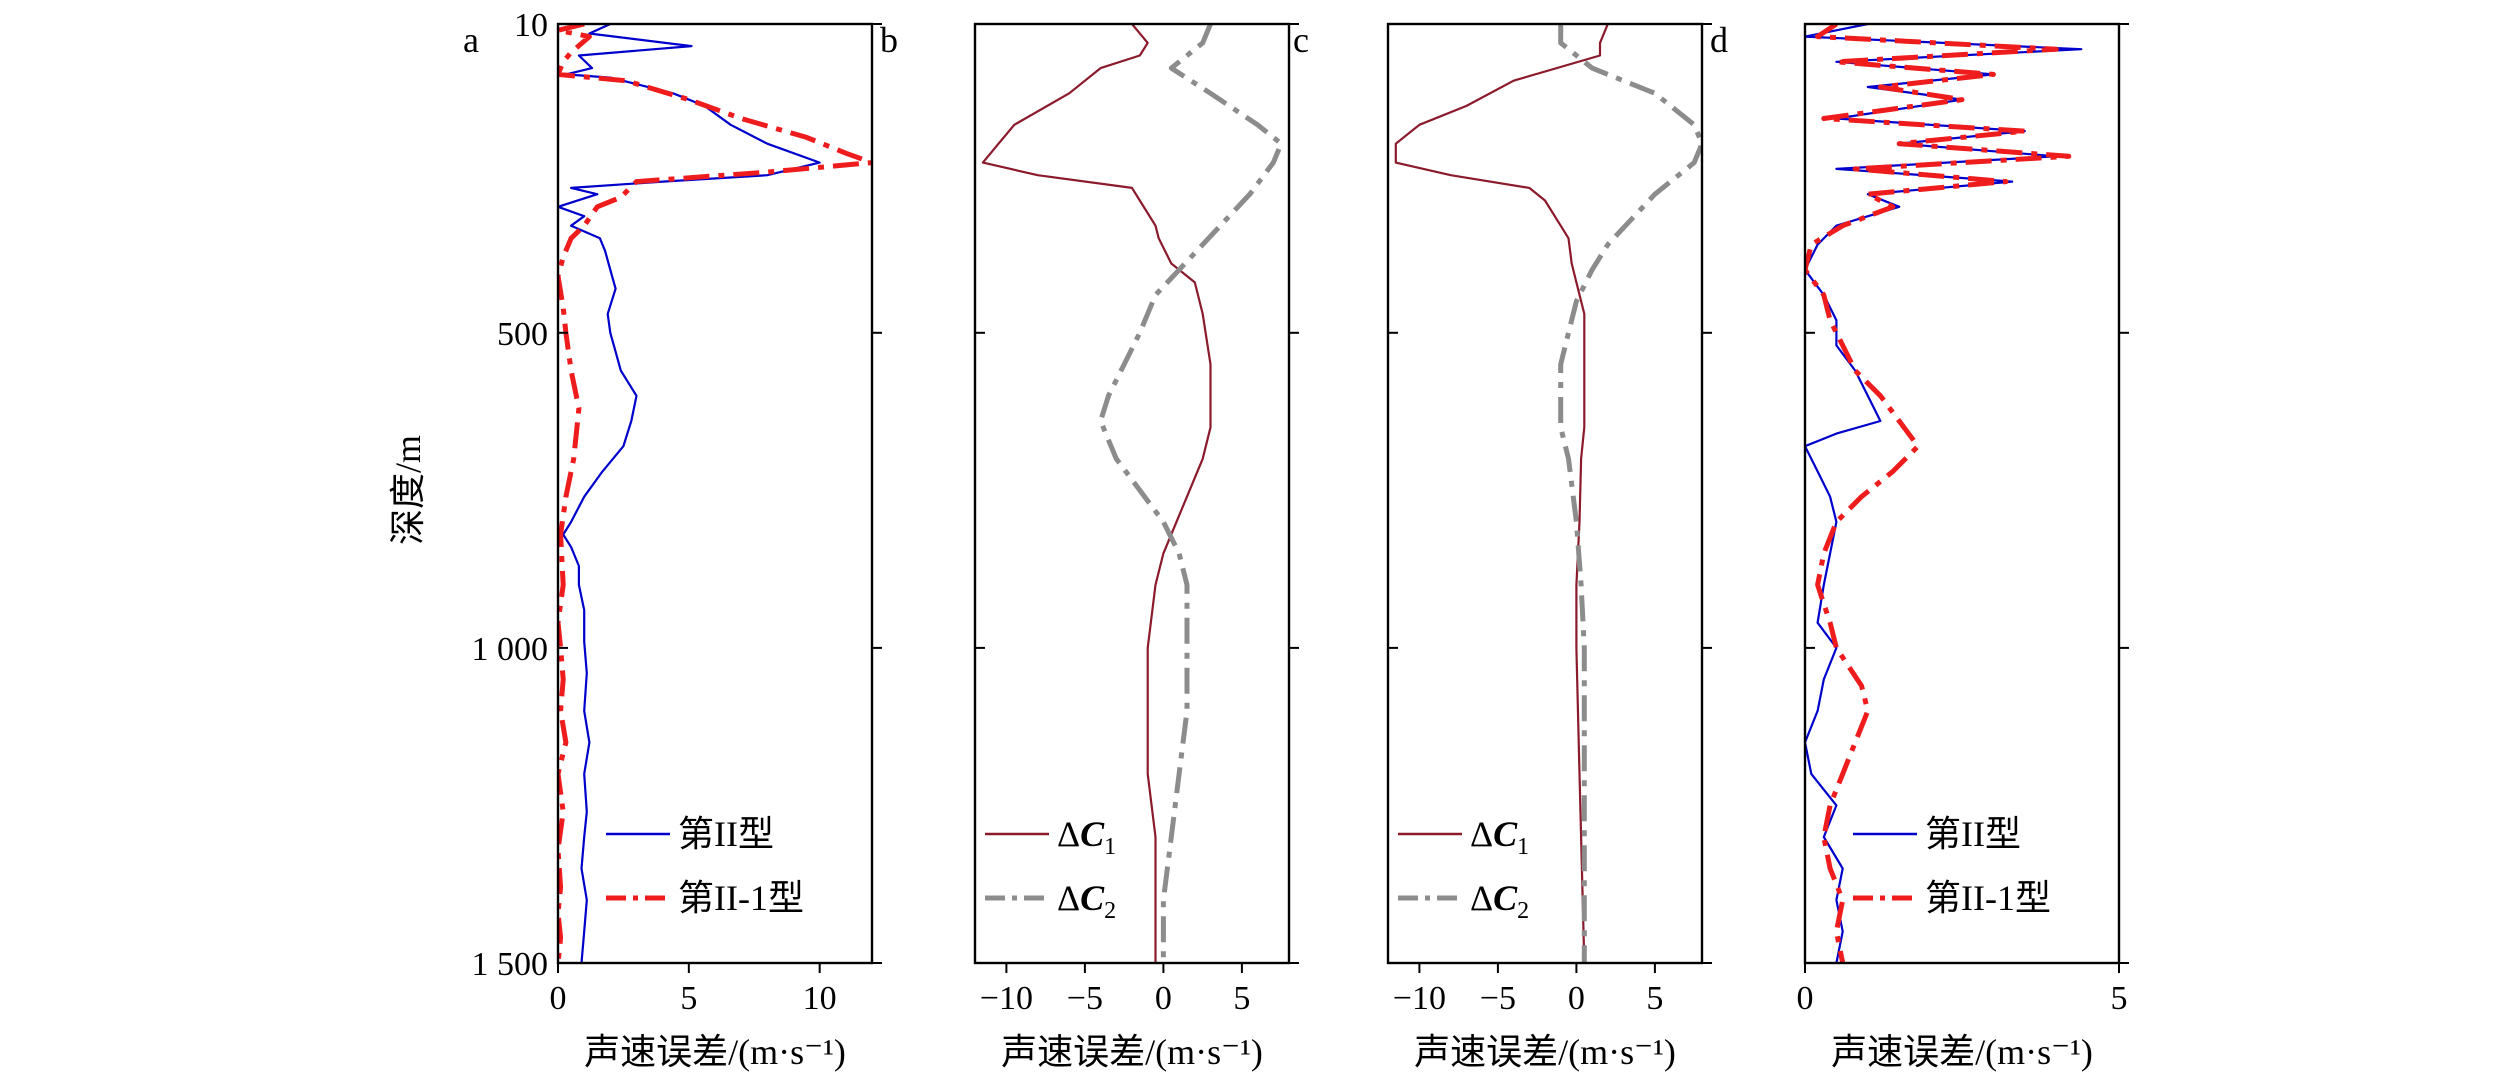 This screenshot has height=1076, width=2519. I want to click on panel-letter: b, so click(889, 40).